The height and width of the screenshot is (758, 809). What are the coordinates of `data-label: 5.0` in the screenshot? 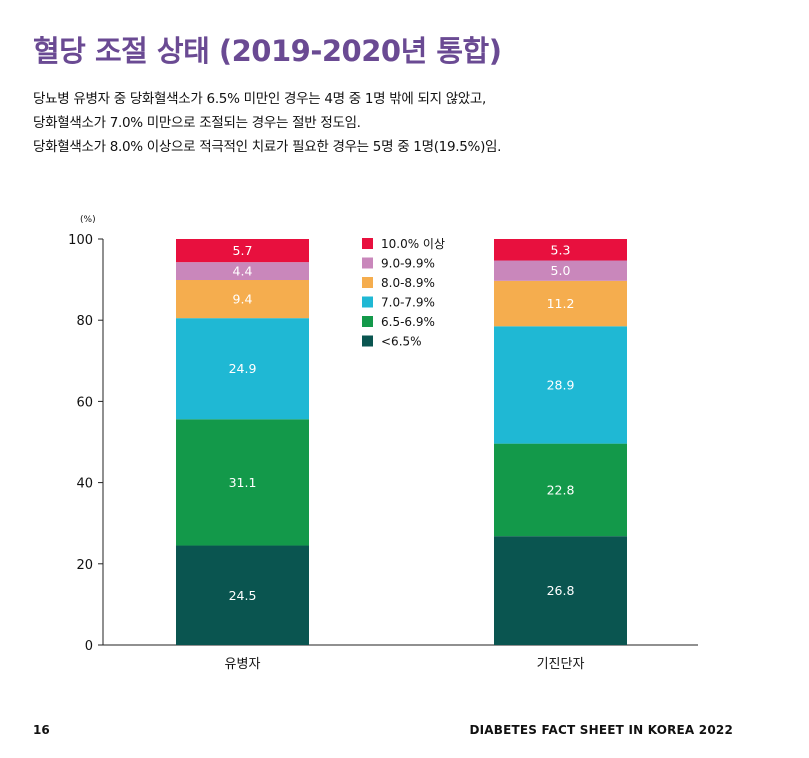 It's located at (561, 270).